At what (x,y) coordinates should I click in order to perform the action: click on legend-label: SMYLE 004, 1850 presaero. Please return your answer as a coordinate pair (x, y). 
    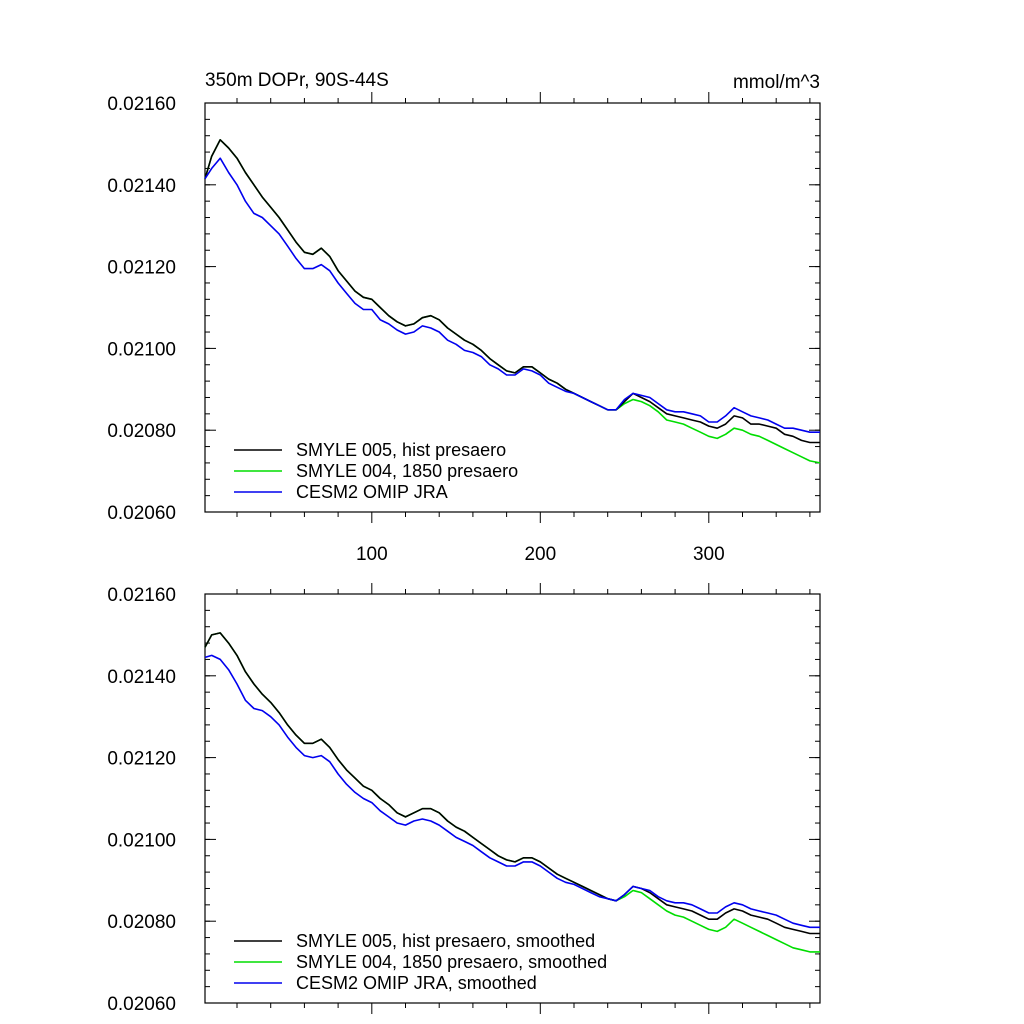
    Looking at the image, I should click on (407, 471).